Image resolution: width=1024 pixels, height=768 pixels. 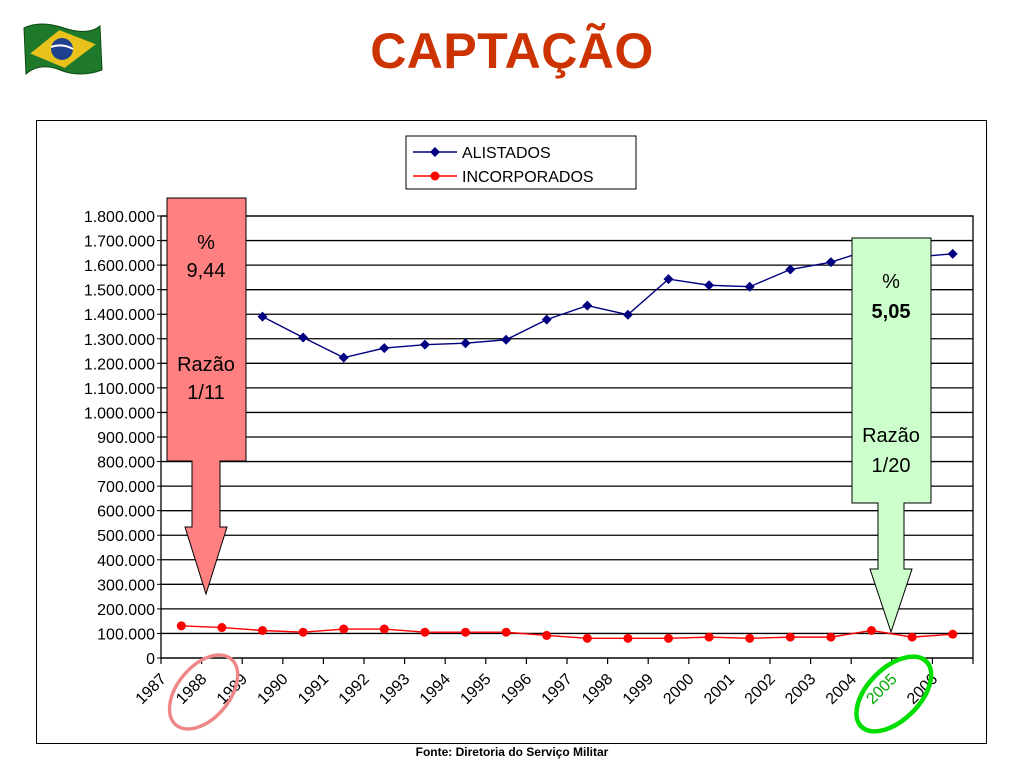 What do you see at coordinates (475, 689) in the screenshot?
I see `x-tick-label: 1995` at bounding box center [475, 689].